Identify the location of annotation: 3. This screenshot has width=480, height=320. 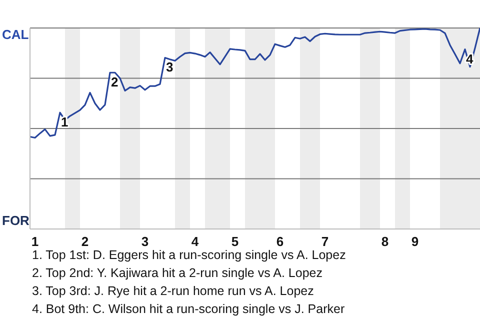
(170, 67).